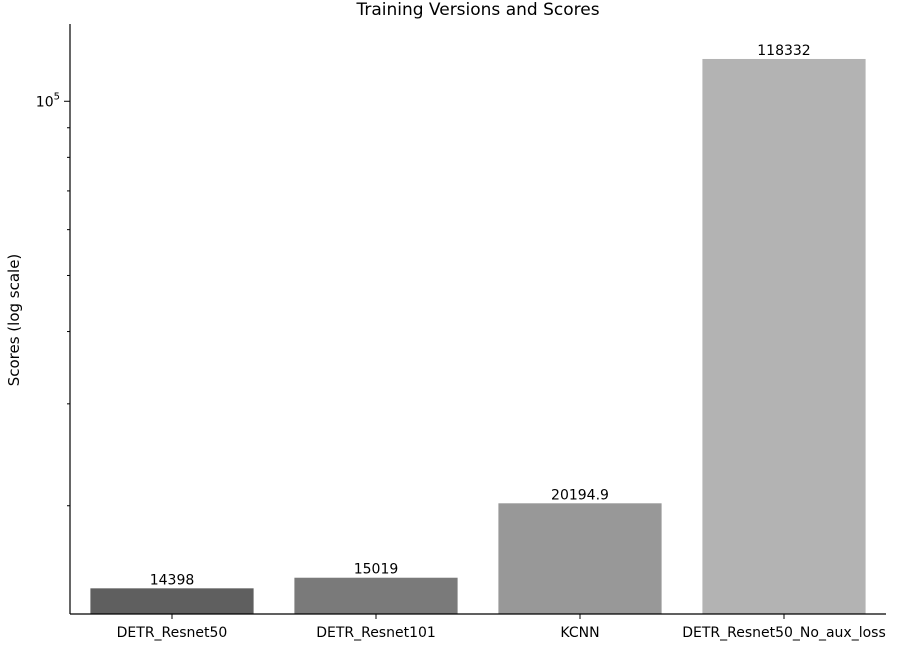 Image resolution: width=911 pixels, height=647 pixels. What do you see at coordinates (376, 633) in the screenshot?
I see `x-tick-label-1: DETR_Resnet101` at bounding box center [376, 633].